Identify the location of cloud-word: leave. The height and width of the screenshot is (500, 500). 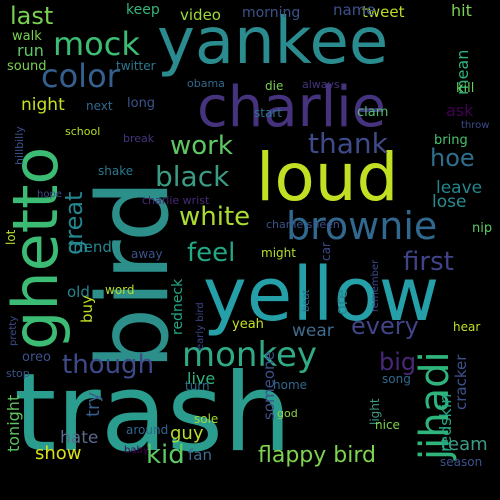
(459, 188).